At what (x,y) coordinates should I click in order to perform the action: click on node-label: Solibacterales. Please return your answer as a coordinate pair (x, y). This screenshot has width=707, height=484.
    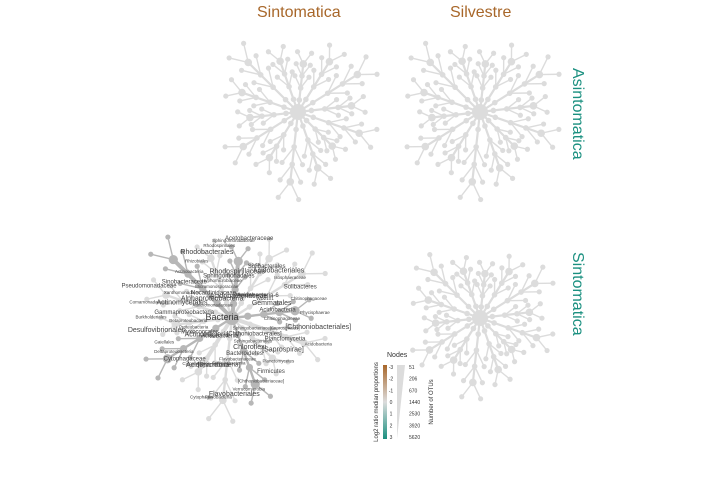
    Looking at the image, I should click on (267, 267).